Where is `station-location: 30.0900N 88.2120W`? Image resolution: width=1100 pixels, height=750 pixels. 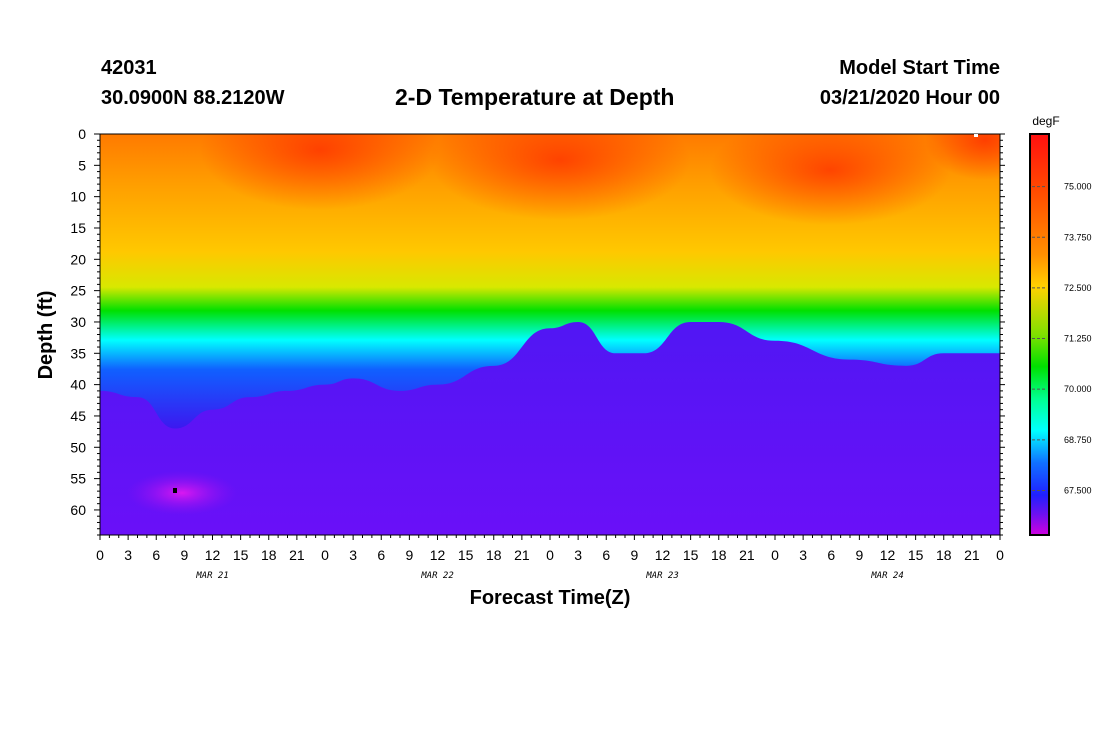 station-location: 30.0900N 88.2120W is located at coordinates (193, 98).